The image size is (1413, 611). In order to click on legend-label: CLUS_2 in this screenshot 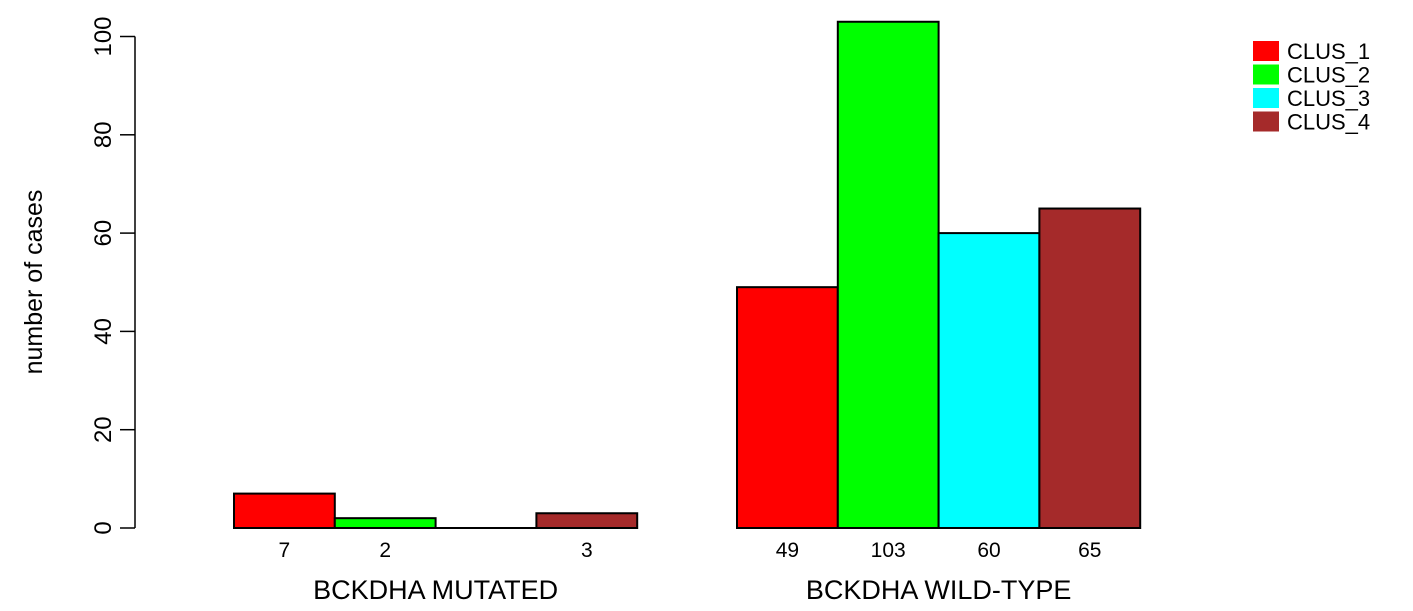, I will do `click(1328, 75)`.